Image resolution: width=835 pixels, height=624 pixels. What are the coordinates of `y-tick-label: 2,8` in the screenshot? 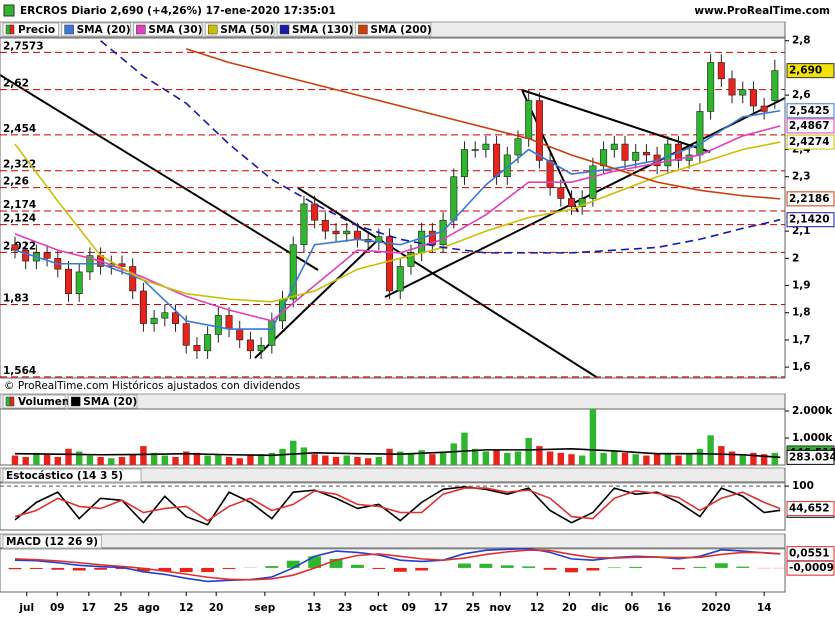 It's located at (801, 41).